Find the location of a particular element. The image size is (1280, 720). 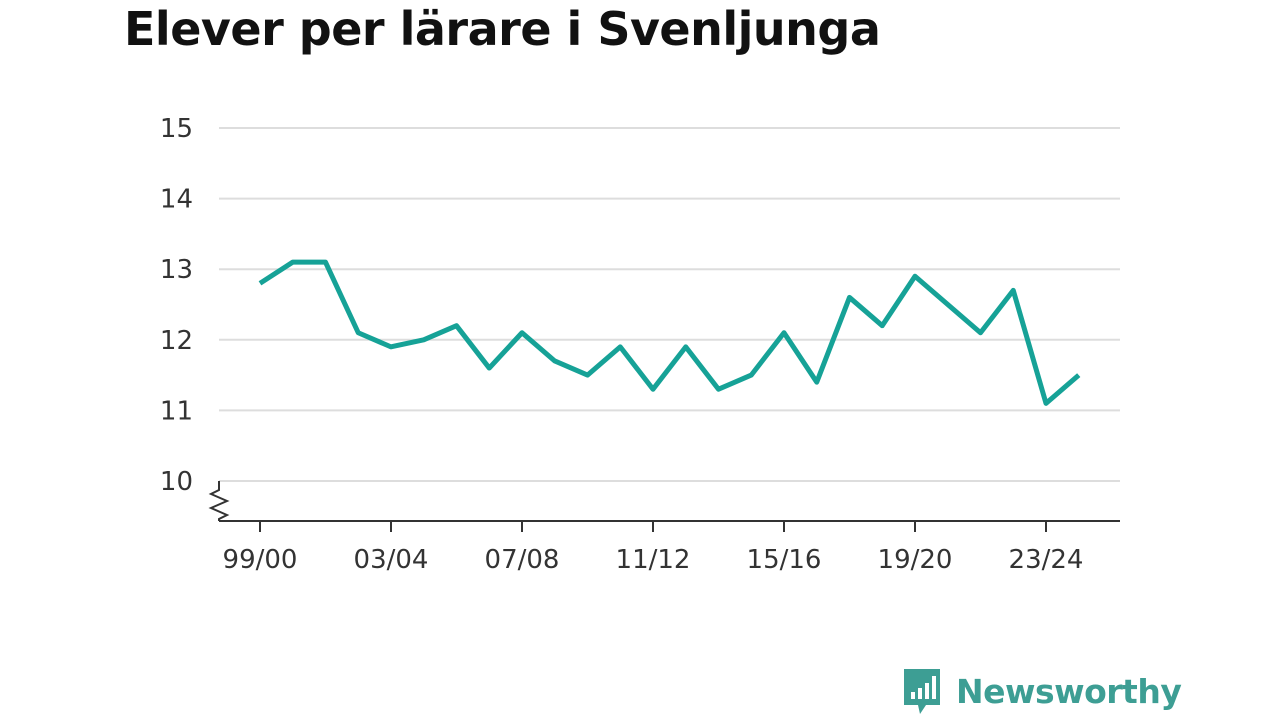

x-axis-ticks: 99/00 03/04 07/08 11/12 15/16 19/20 23/24 is located at coordinates (653, 548).